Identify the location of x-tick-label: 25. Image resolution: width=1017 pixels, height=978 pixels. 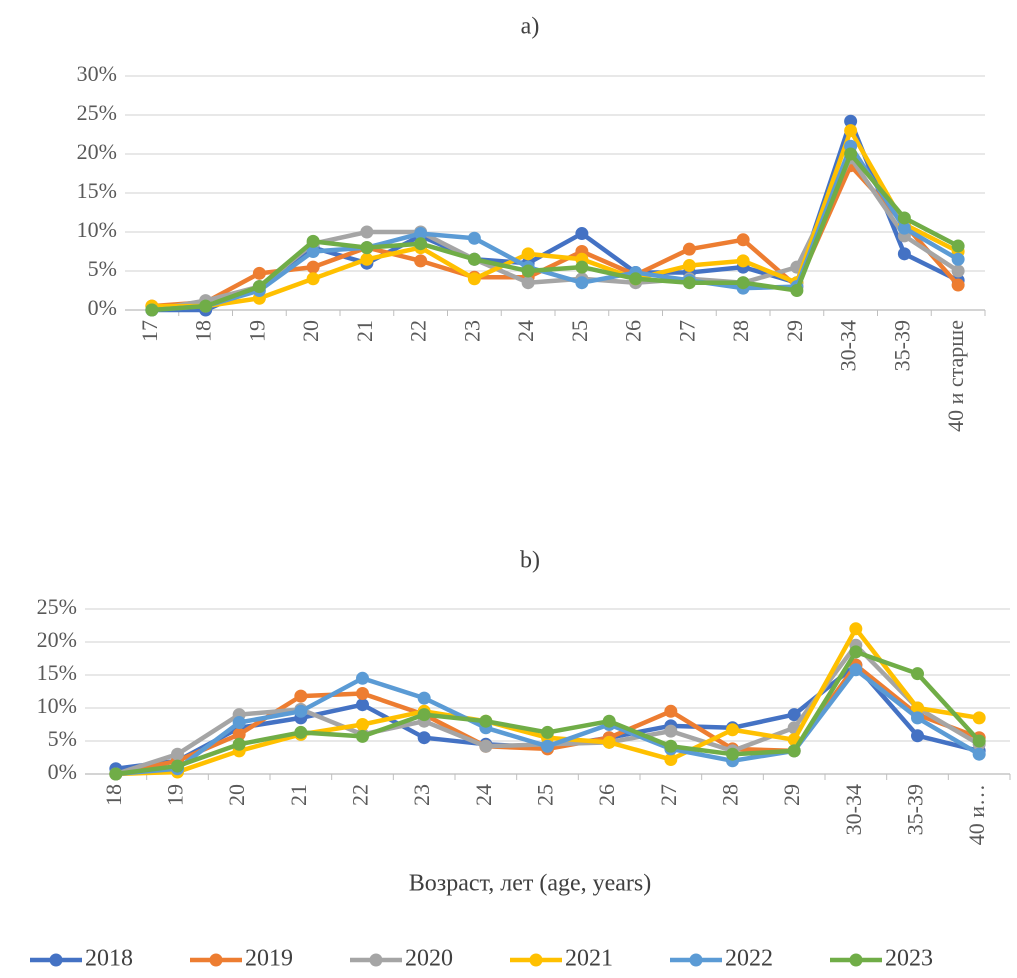
(579, 331).